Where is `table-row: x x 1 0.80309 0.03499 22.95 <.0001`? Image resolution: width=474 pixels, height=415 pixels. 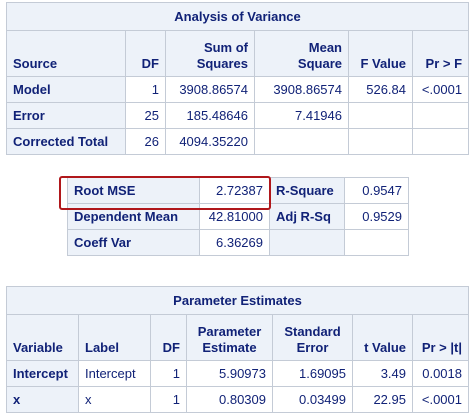
table-row: x x 1 0.80309 0.03499 22.95 <.0001 is located at coordinates (237, 399).